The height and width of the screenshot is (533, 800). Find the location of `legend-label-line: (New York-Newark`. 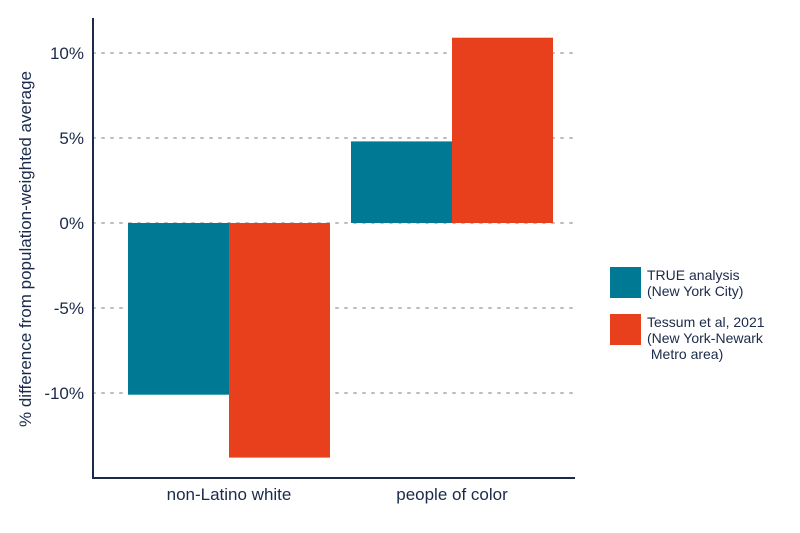

legend-label-line: (New York-Newark is located at coordinates (705, 338).